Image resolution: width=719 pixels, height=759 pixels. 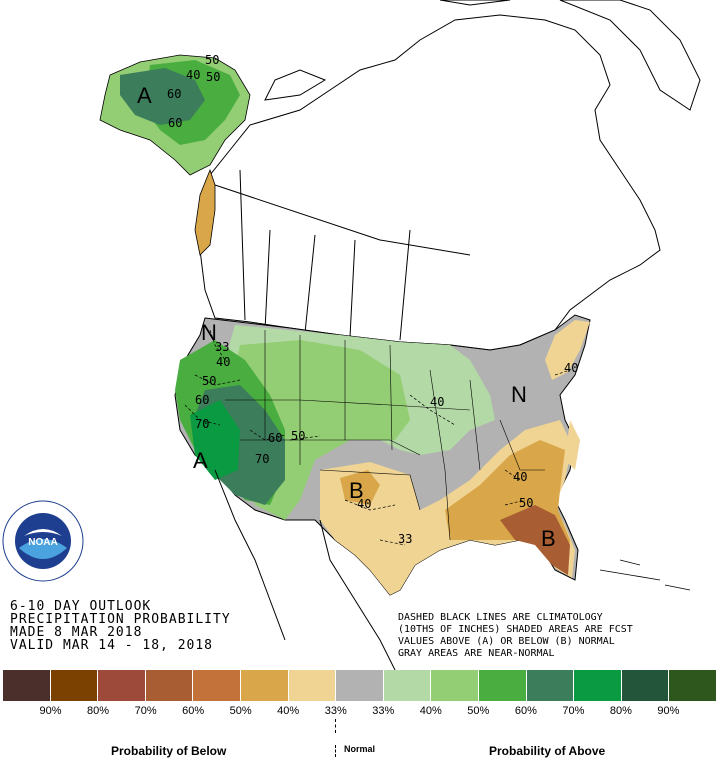 I want to click on probability-below-title: Probability of Below, so click(x=169, y=751).